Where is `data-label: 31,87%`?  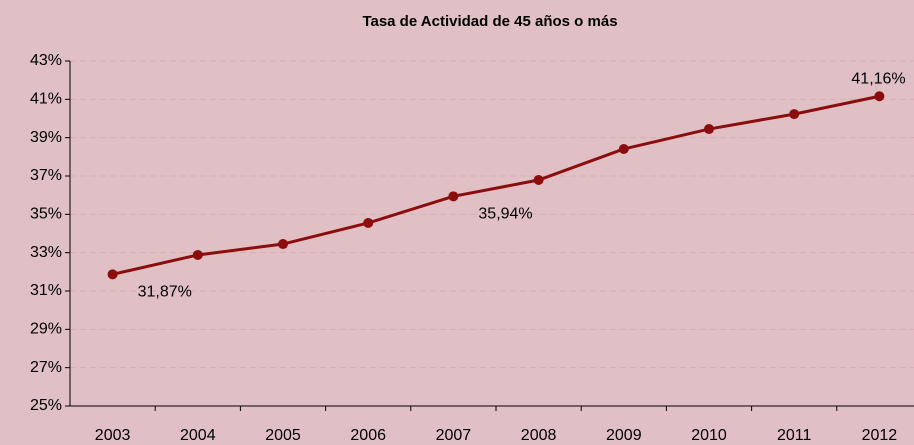 data-label: 31,87% is located at coordinates (165, 292).